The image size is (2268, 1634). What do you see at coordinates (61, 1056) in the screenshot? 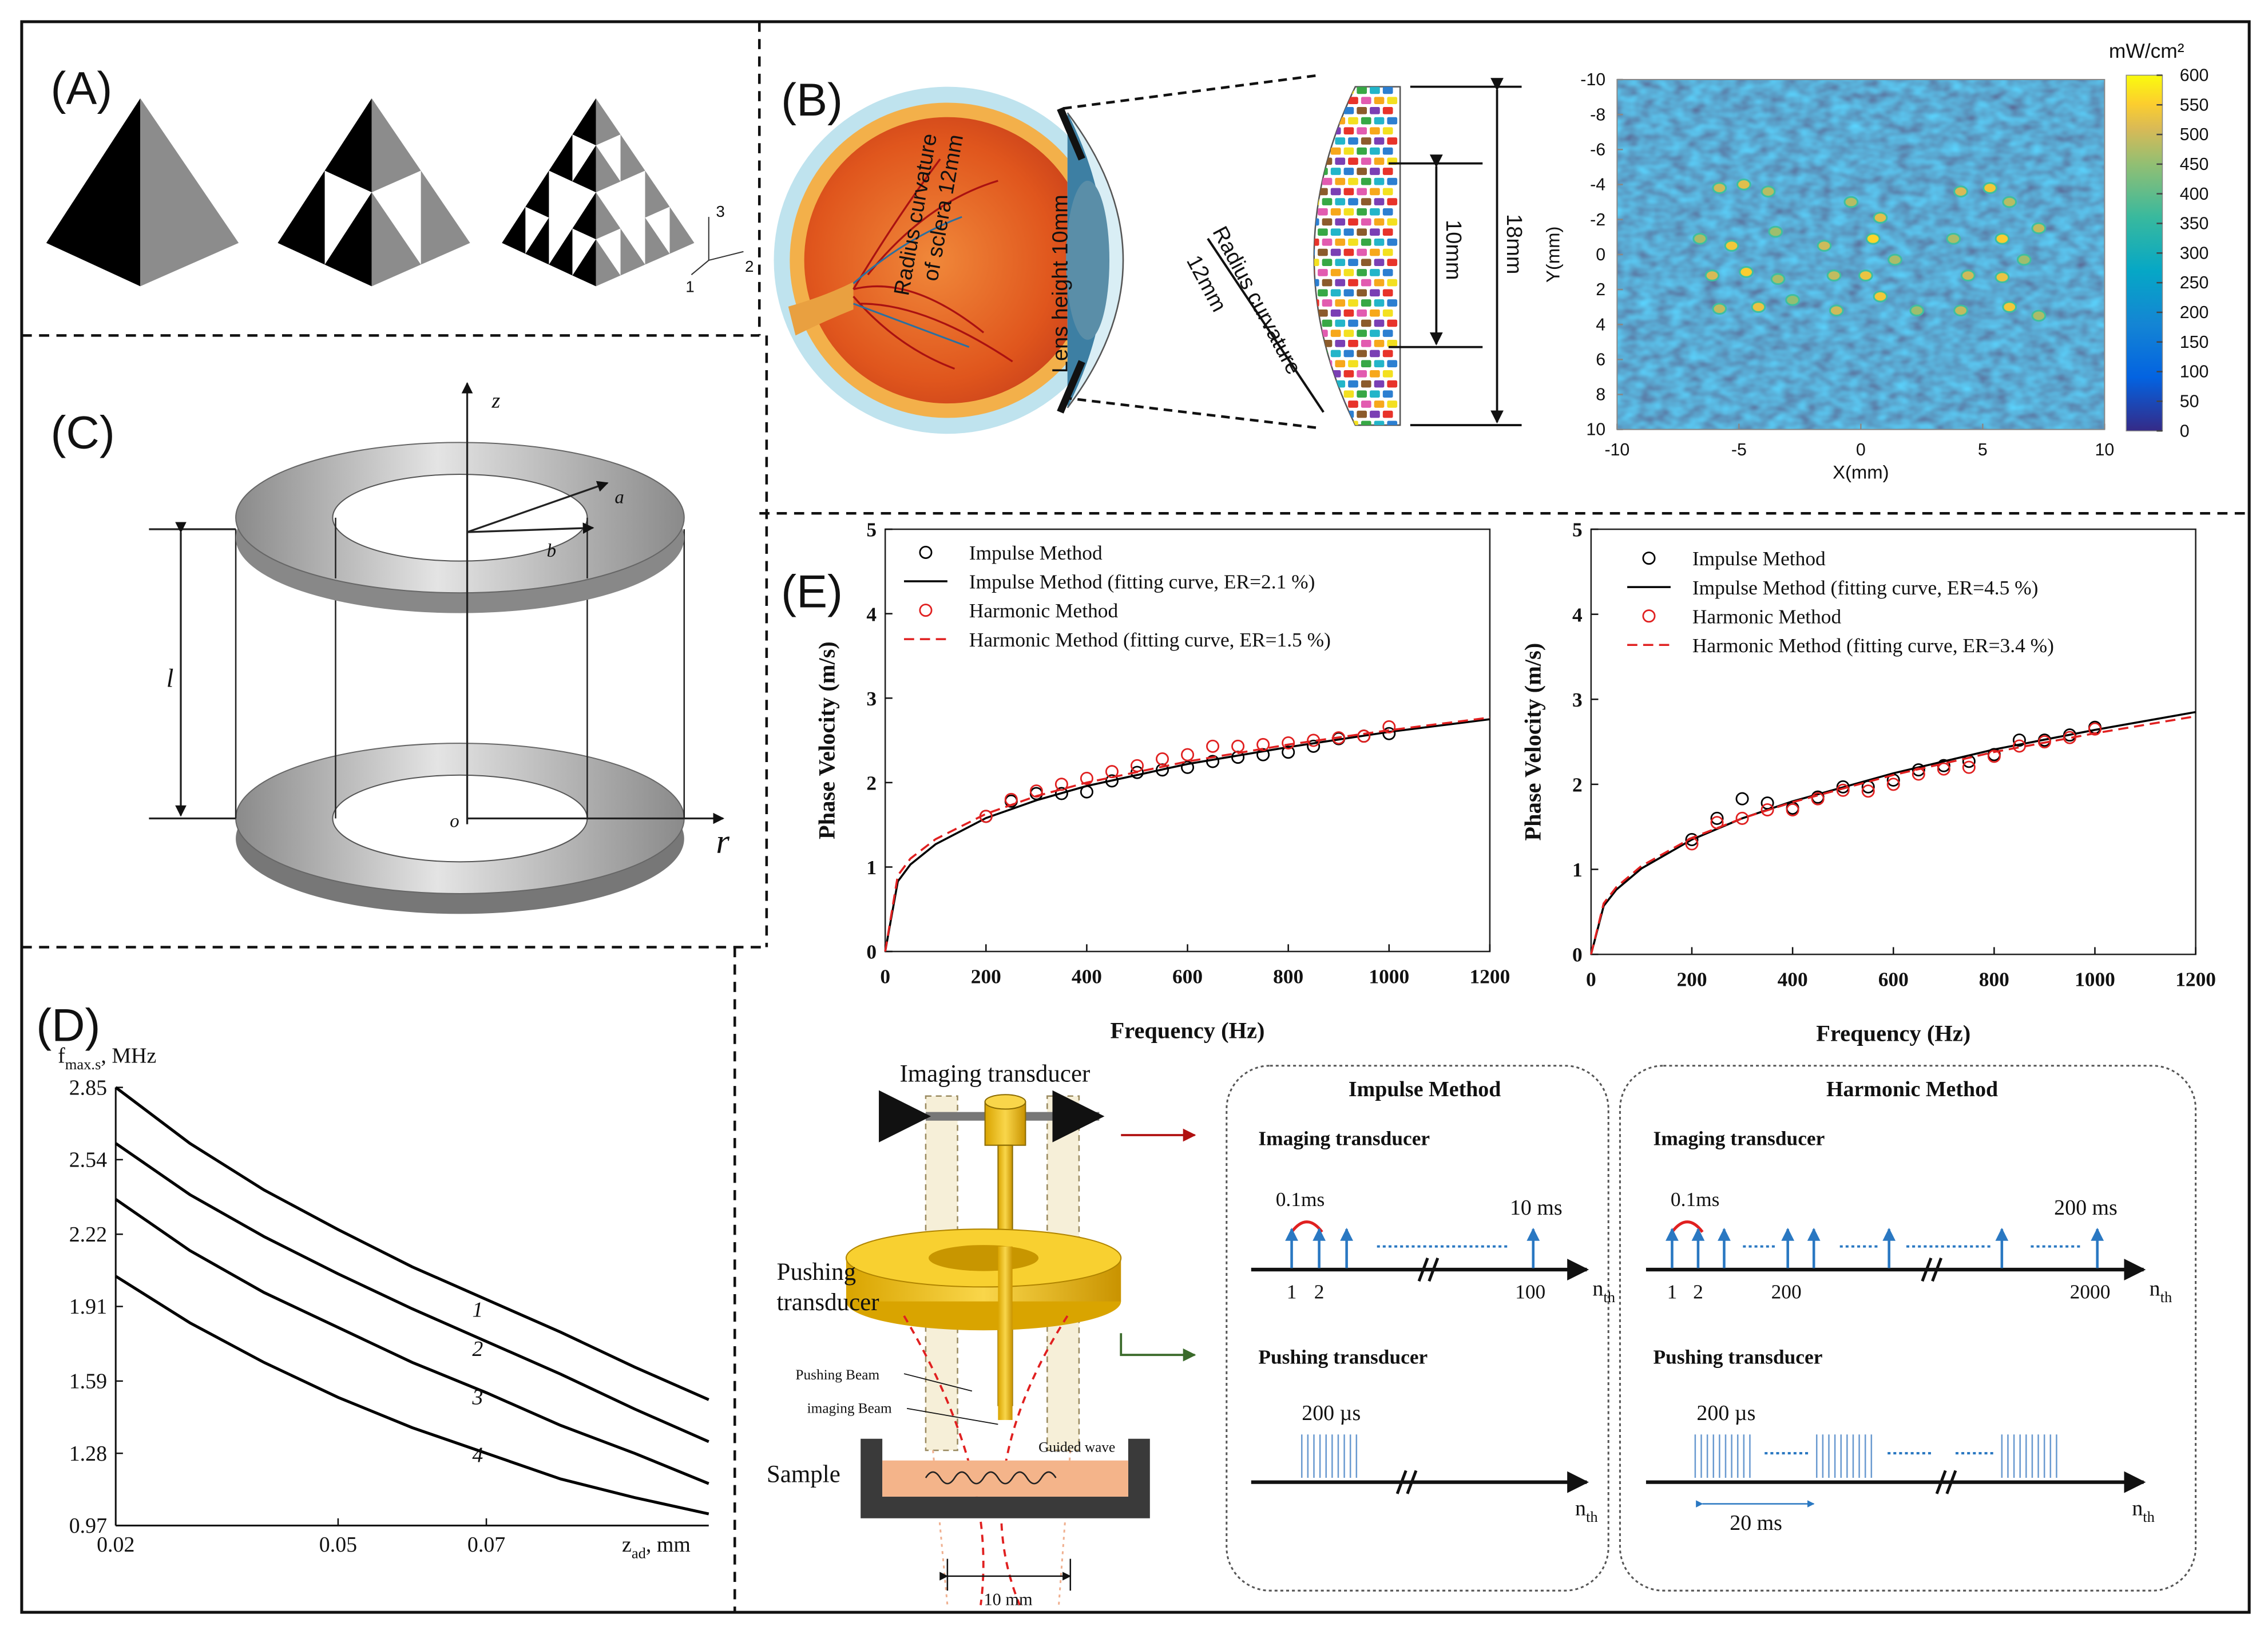
I see `text-part: f` at bounding box center [61, 1056].